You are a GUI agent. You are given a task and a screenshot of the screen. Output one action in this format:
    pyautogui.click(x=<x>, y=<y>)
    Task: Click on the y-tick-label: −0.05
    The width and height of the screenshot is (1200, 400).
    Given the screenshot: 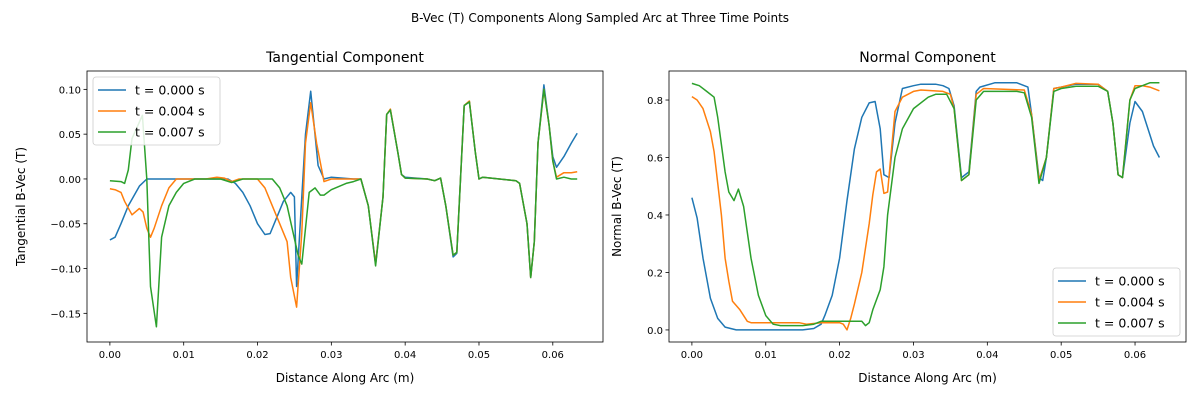 What is the action you would take?
    pyautogui.click(x=65, y=225)
    